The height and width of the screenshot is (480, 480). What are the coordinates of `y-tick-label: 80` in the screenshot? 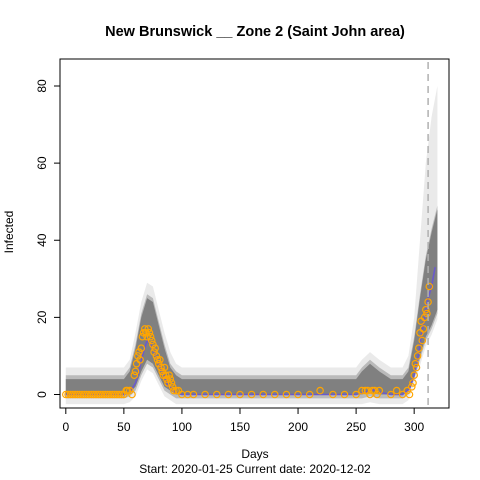 It's located at (42, 86).